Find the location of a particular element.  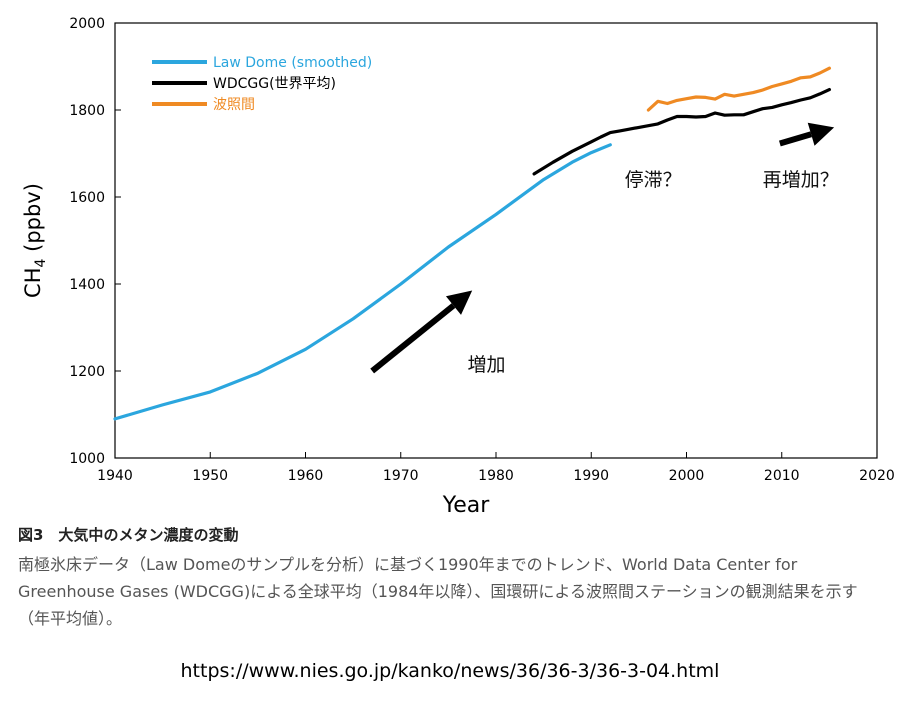

x-tick-label: 1980 is located at coordinates (496, 476).